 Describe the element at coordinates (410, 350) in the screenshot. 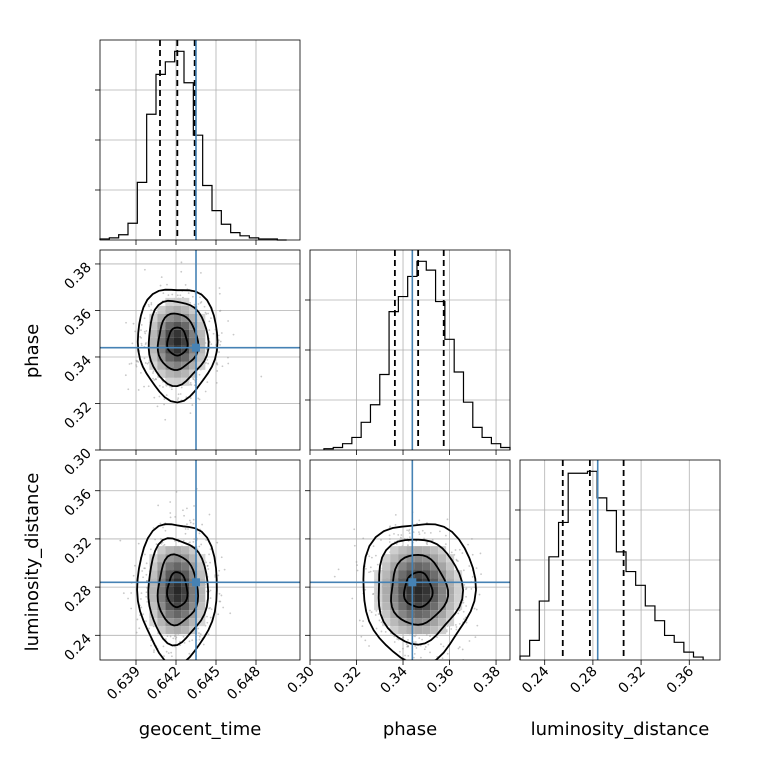

I see `panel-frame` at that location.